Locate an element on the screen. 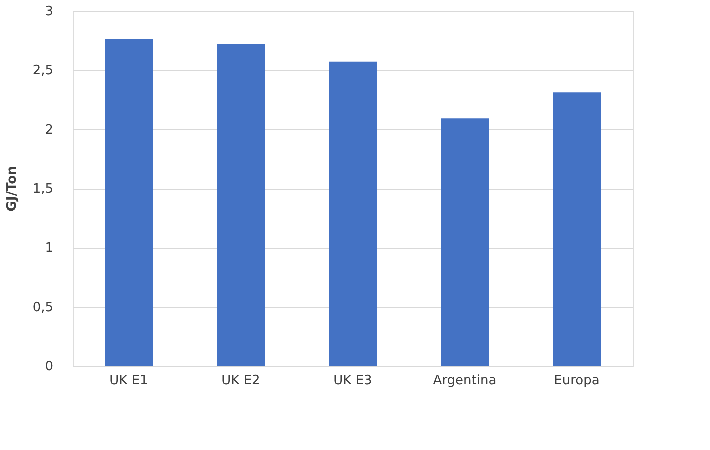 This screenshot has height=450, width=710. y-axis-title: GJ/Ton is located at coordinates (12, 189).